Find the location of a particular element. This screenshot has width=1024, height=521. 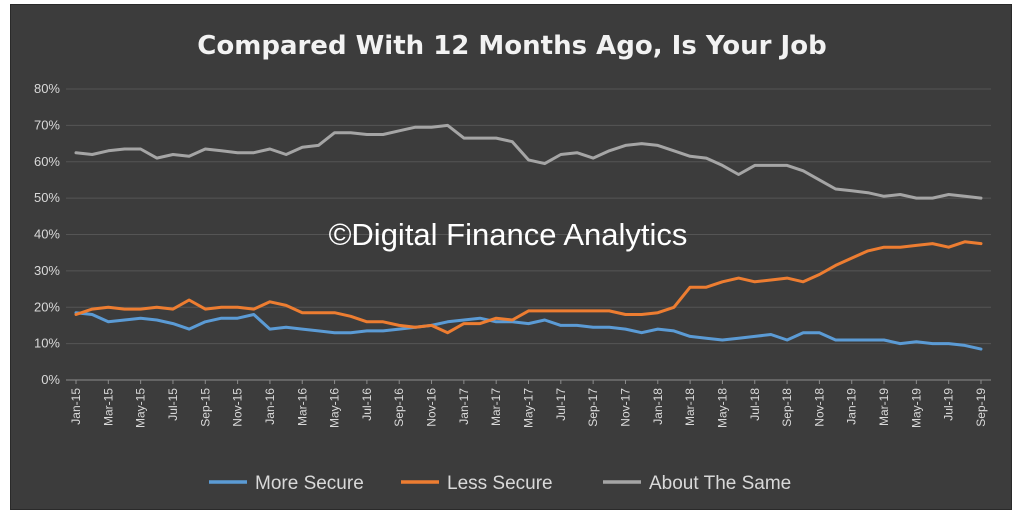

y-tick-label: 20% is located at coordinates (47, 306).